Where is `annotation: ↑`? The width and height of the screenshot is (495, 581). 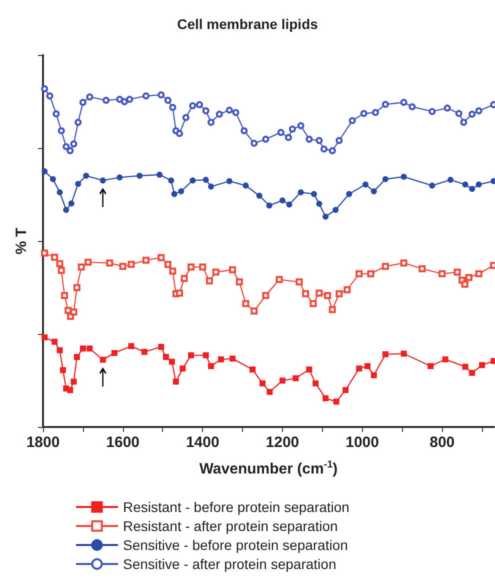 annotation: ↑ is located at coordinates (103, 379).